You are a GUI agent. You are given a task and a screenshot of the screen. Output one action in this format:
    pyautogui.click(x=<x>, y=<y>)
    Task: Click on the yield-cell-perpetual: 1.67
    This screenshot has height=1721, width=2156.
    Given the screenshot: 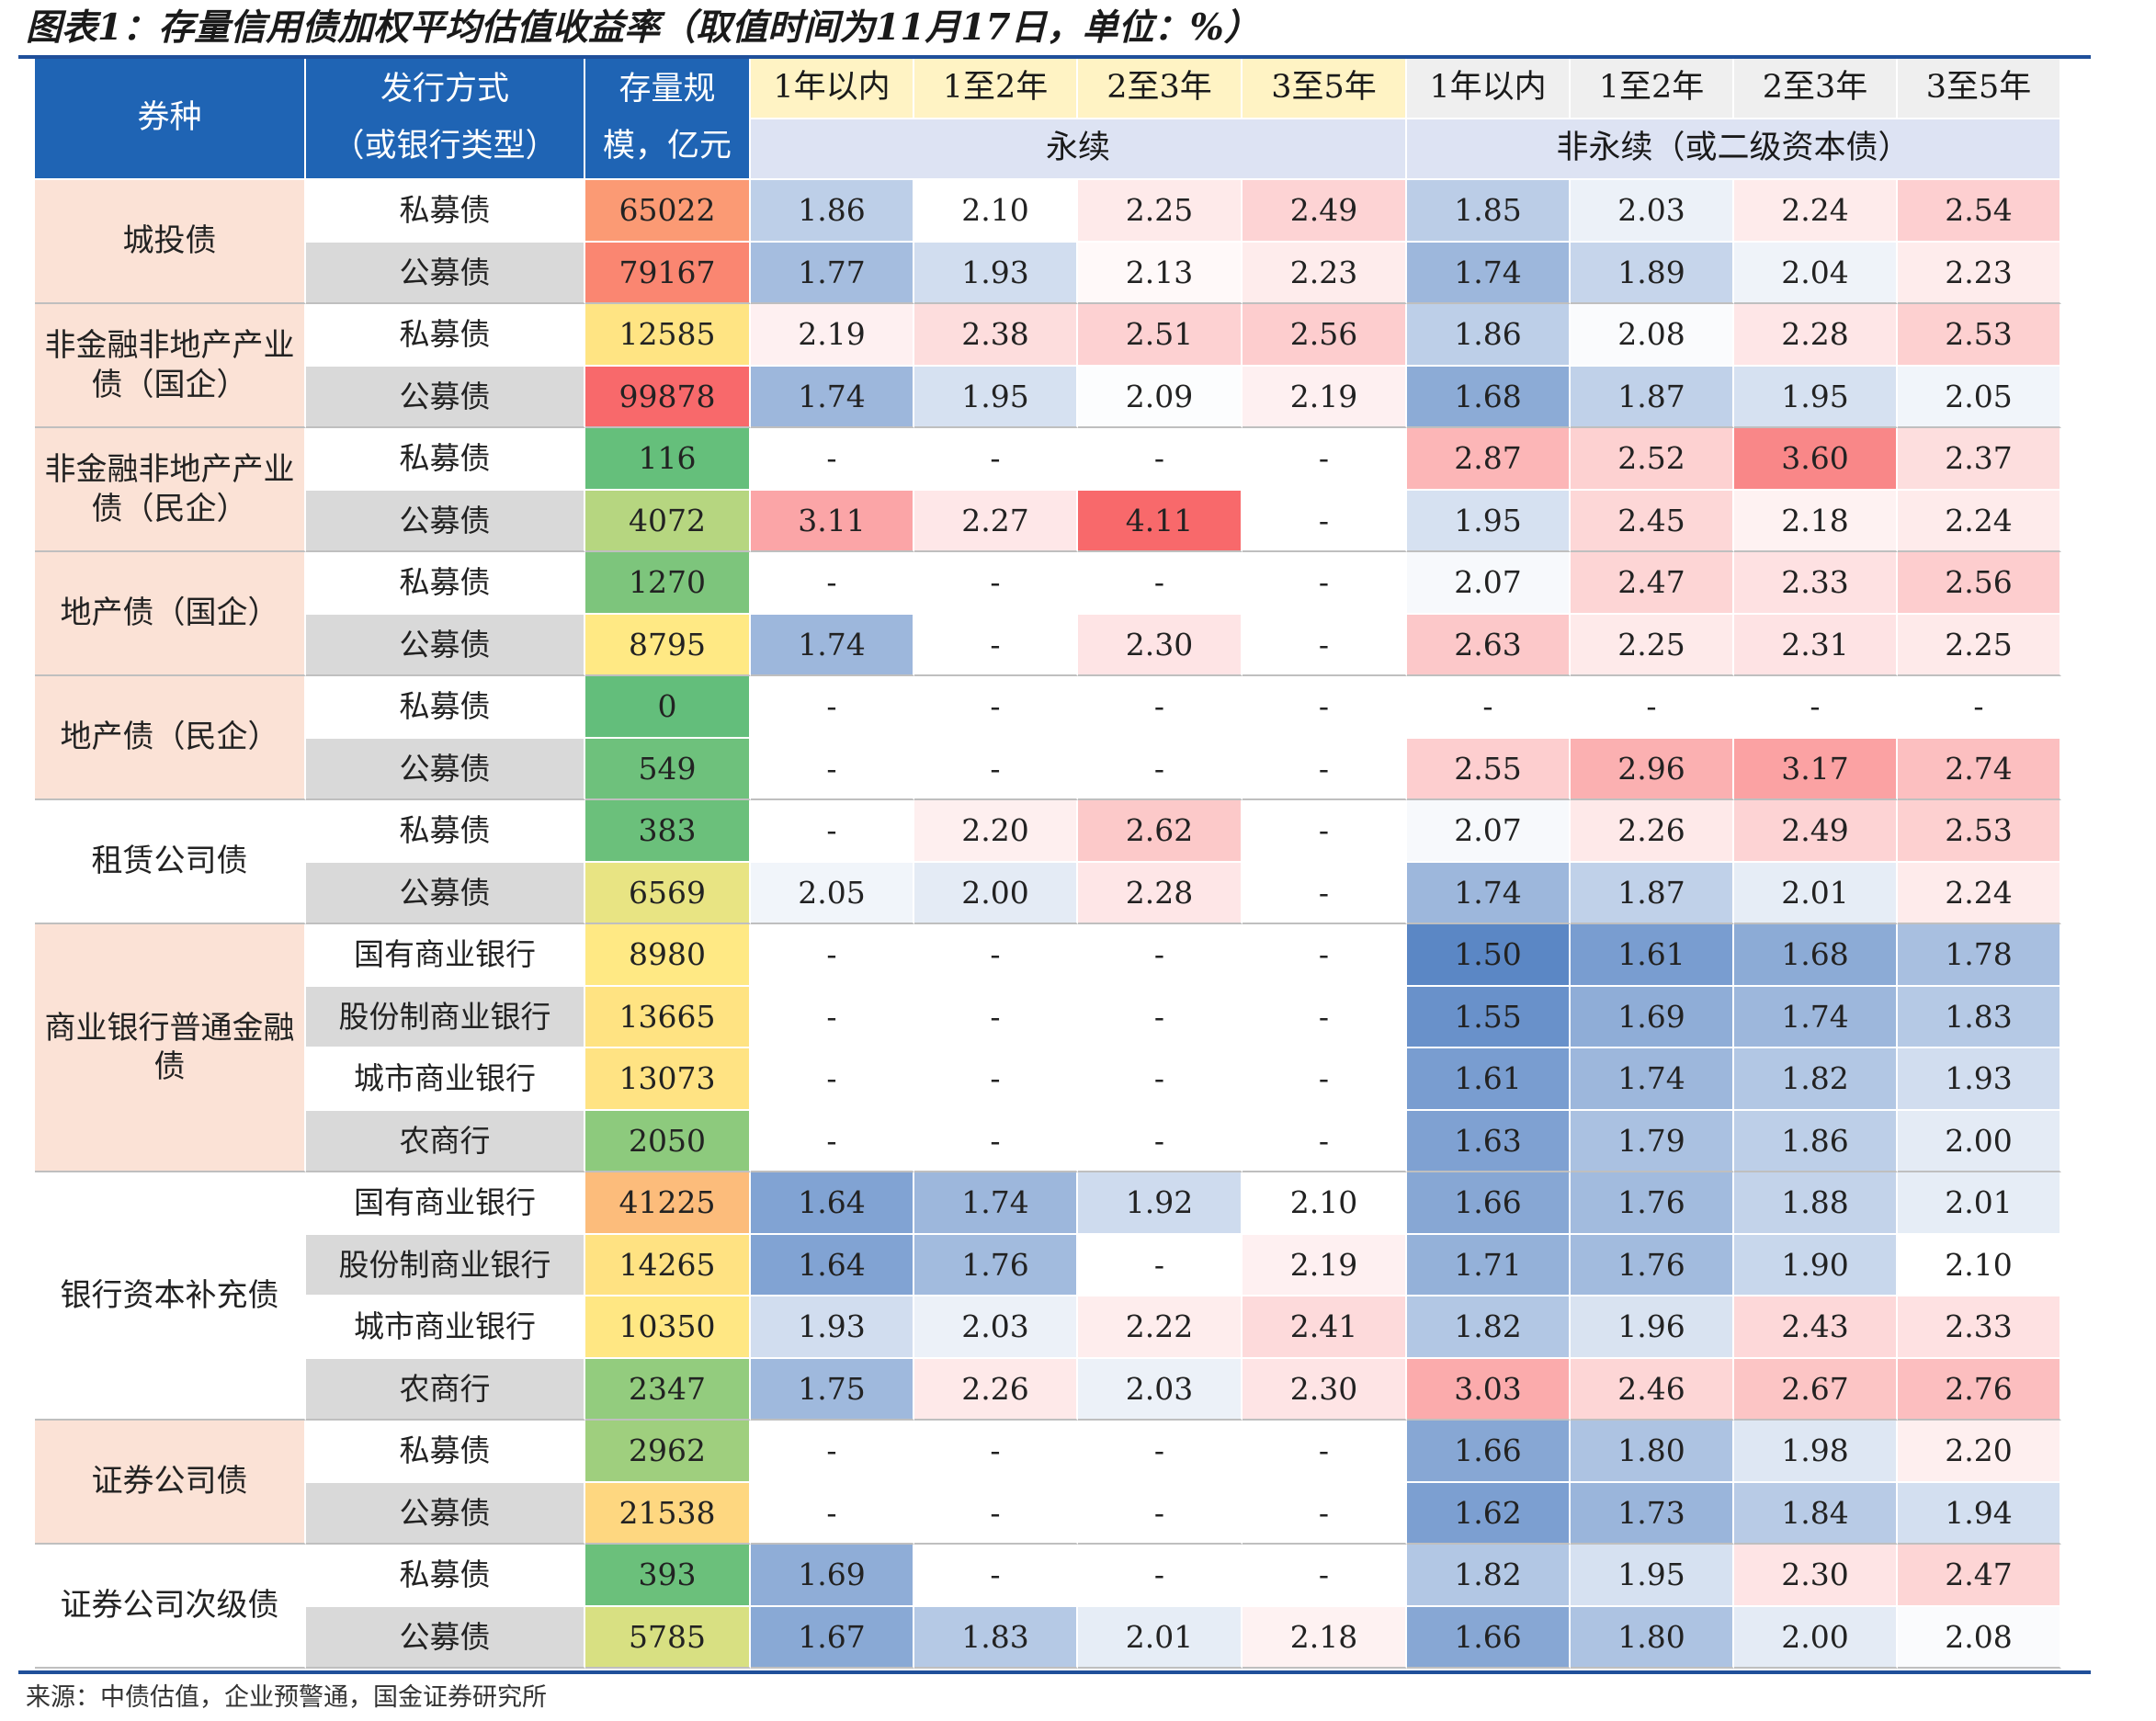 What is the action you would take?
    pyautogui.click(x=832, y=1637)
    